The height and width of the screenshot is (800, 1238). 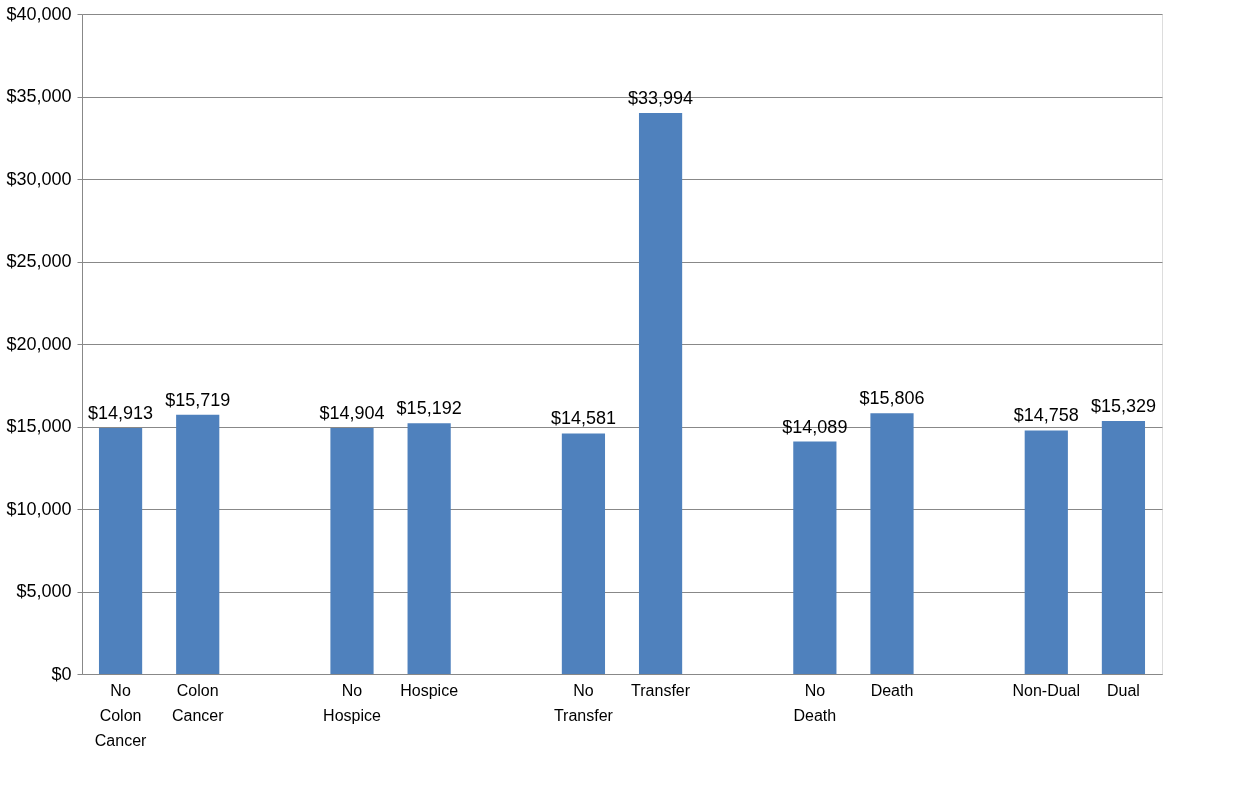 I want to click on x-tick-label: Hospice, so click(x=429, y=690).